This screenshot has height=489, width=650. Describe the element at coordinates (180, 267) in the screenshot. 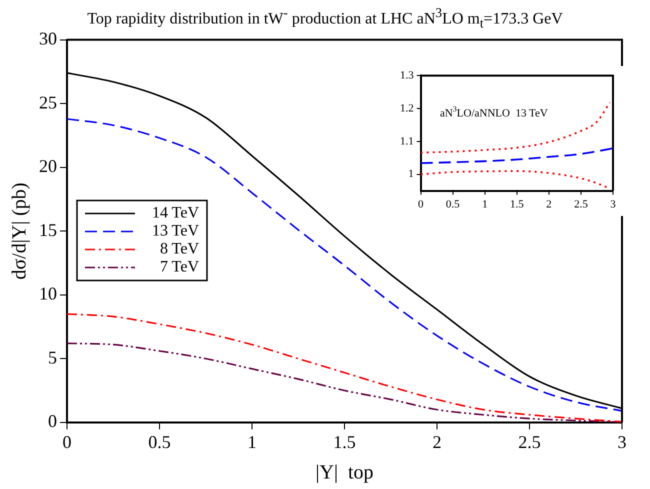

I see `legend-label: 7 TeV` at that location.